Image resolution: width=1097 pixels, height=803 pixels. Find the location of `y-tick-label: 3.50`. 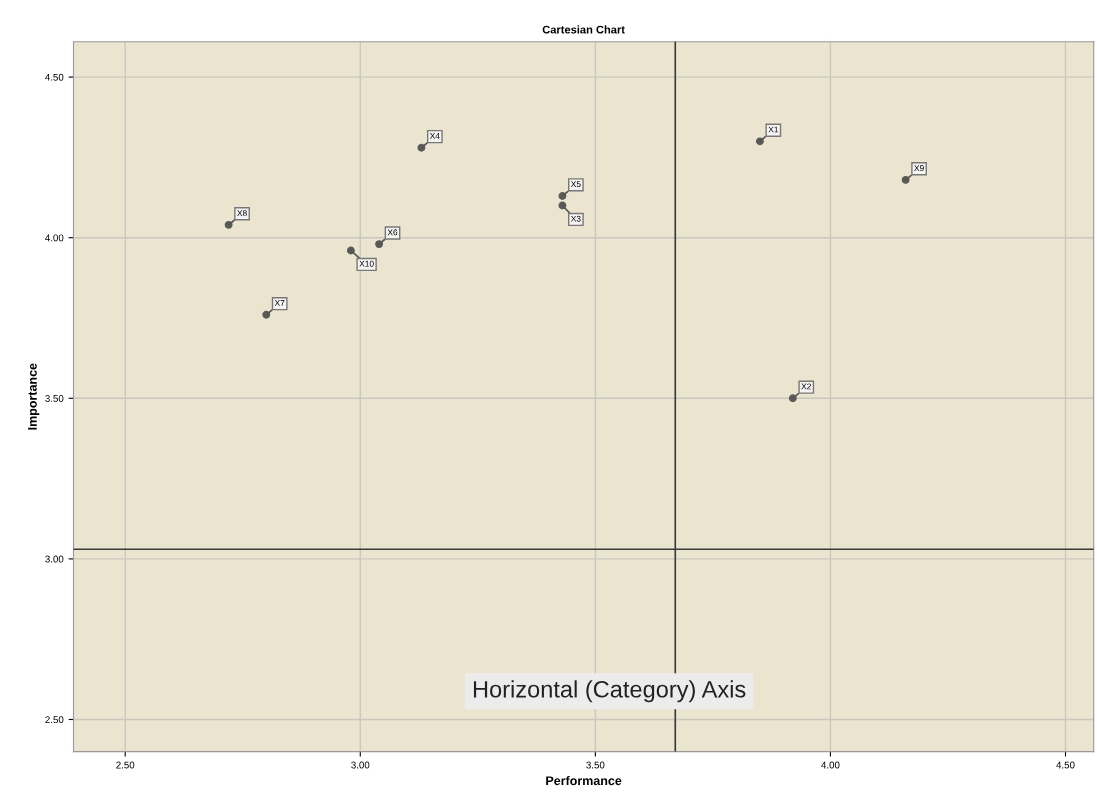

y-tick-label: 3.50 is located at coordinates (54, 398).